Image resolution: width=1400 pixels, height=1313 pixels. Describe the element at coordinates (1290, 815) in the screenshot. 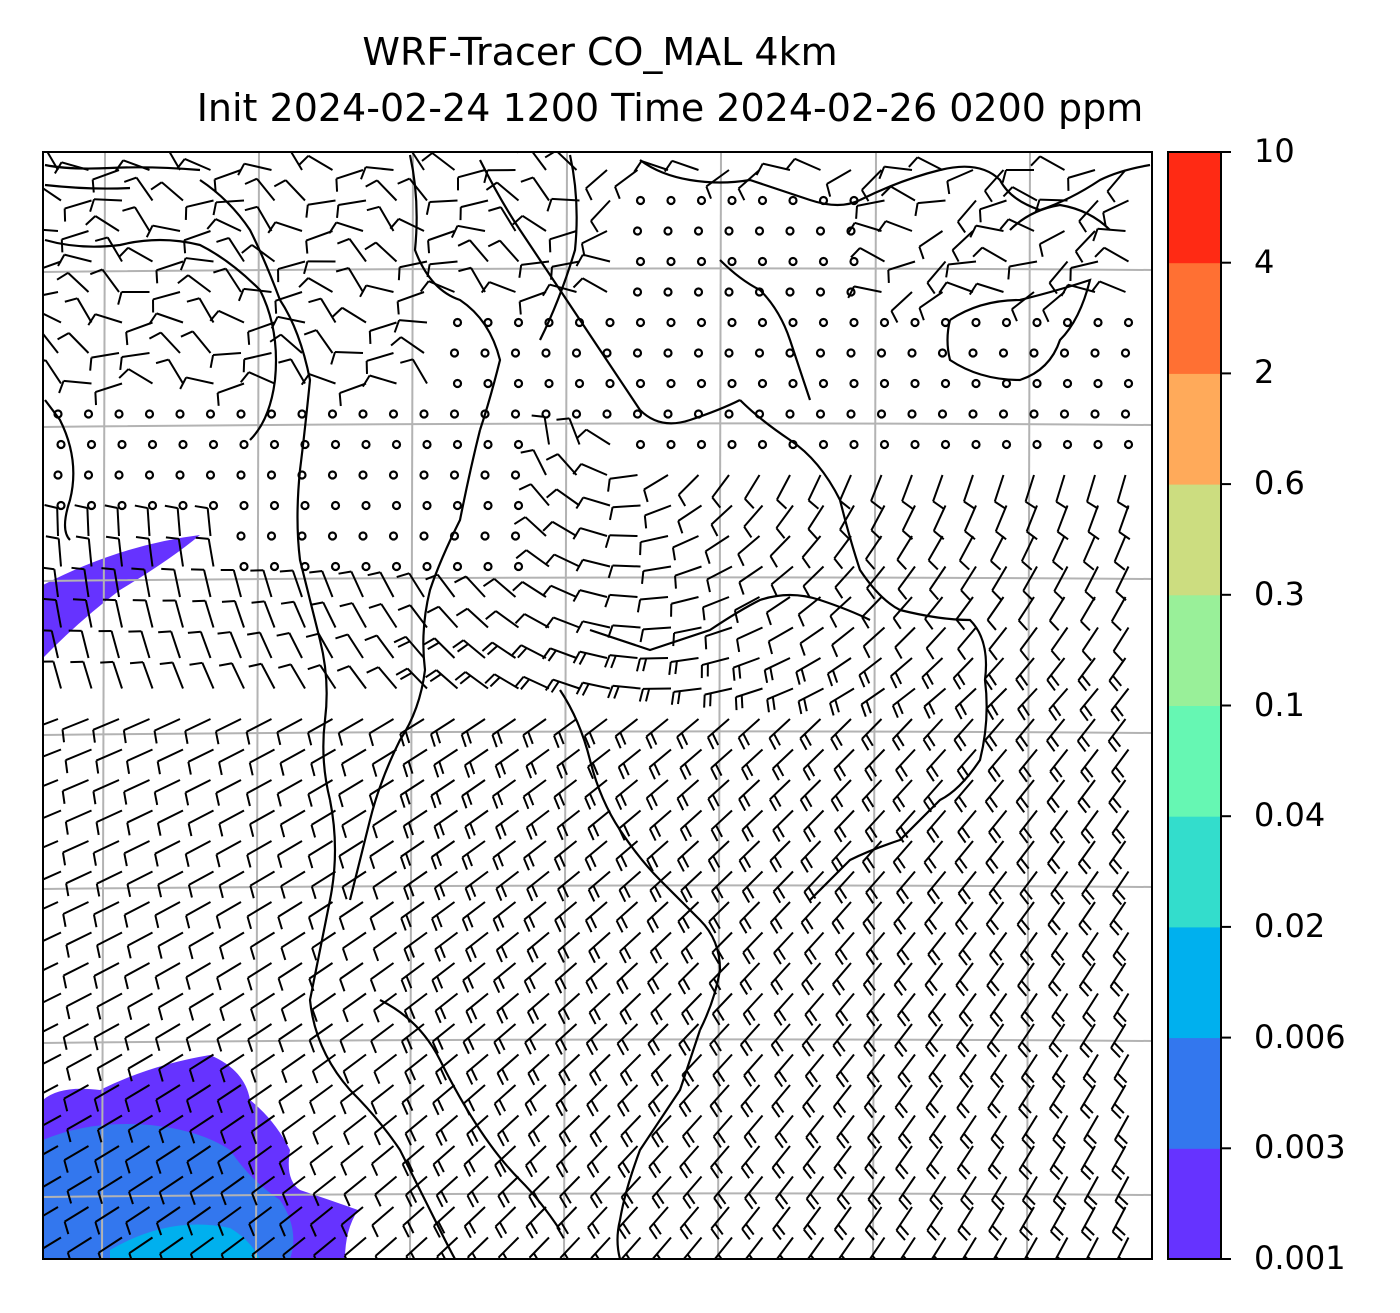

I see `colorbar-tick-label: 0.04` at that location.